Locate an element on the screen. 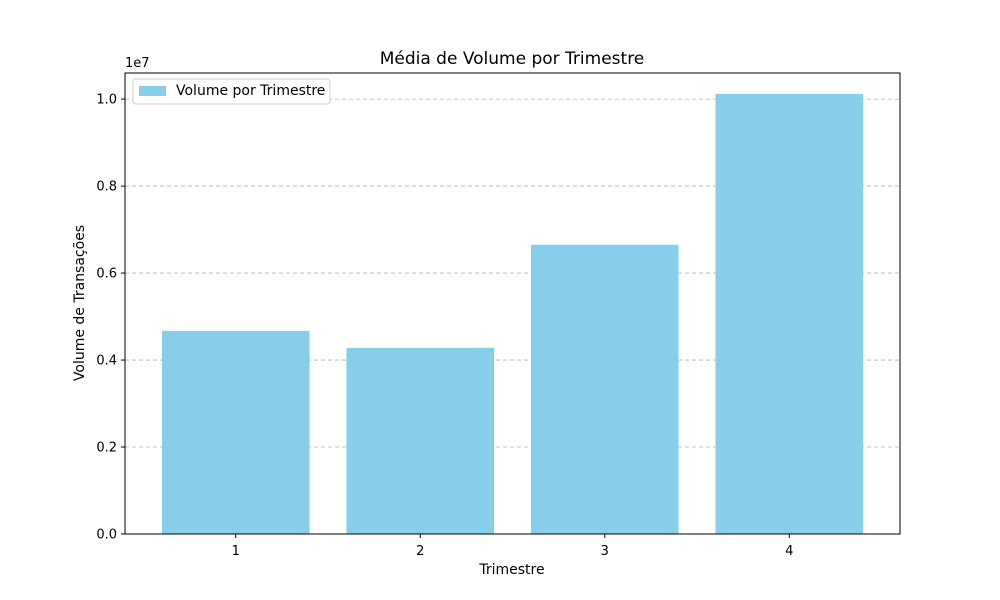 This screenshot has width=1000, height=600. x-tick-label: 1 is located at coordinates (236, 551).